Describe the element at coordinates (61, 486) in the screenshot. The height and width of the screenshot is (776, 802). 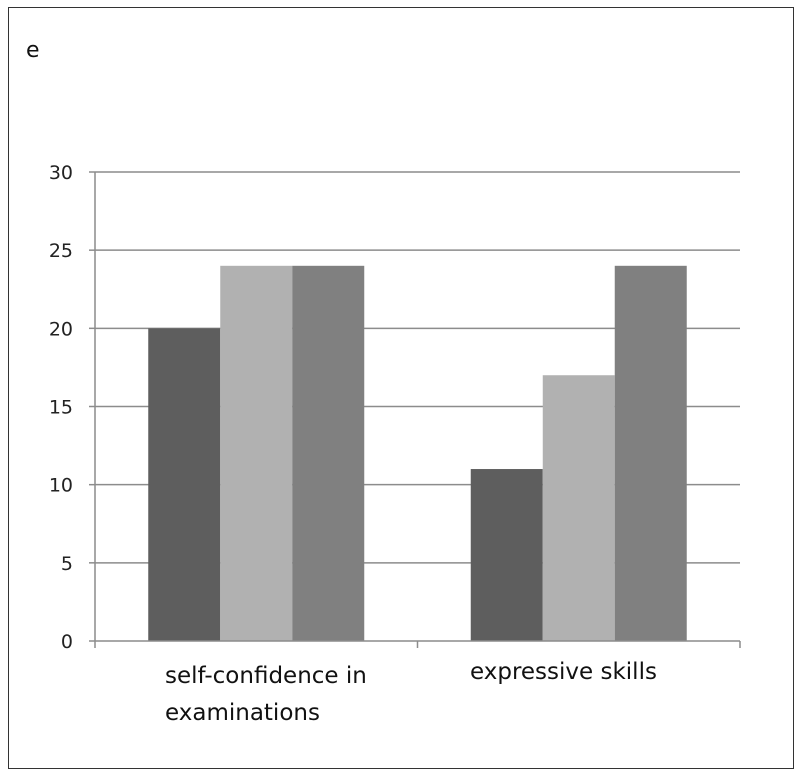
I see `y-tick-label: 10` at that location.